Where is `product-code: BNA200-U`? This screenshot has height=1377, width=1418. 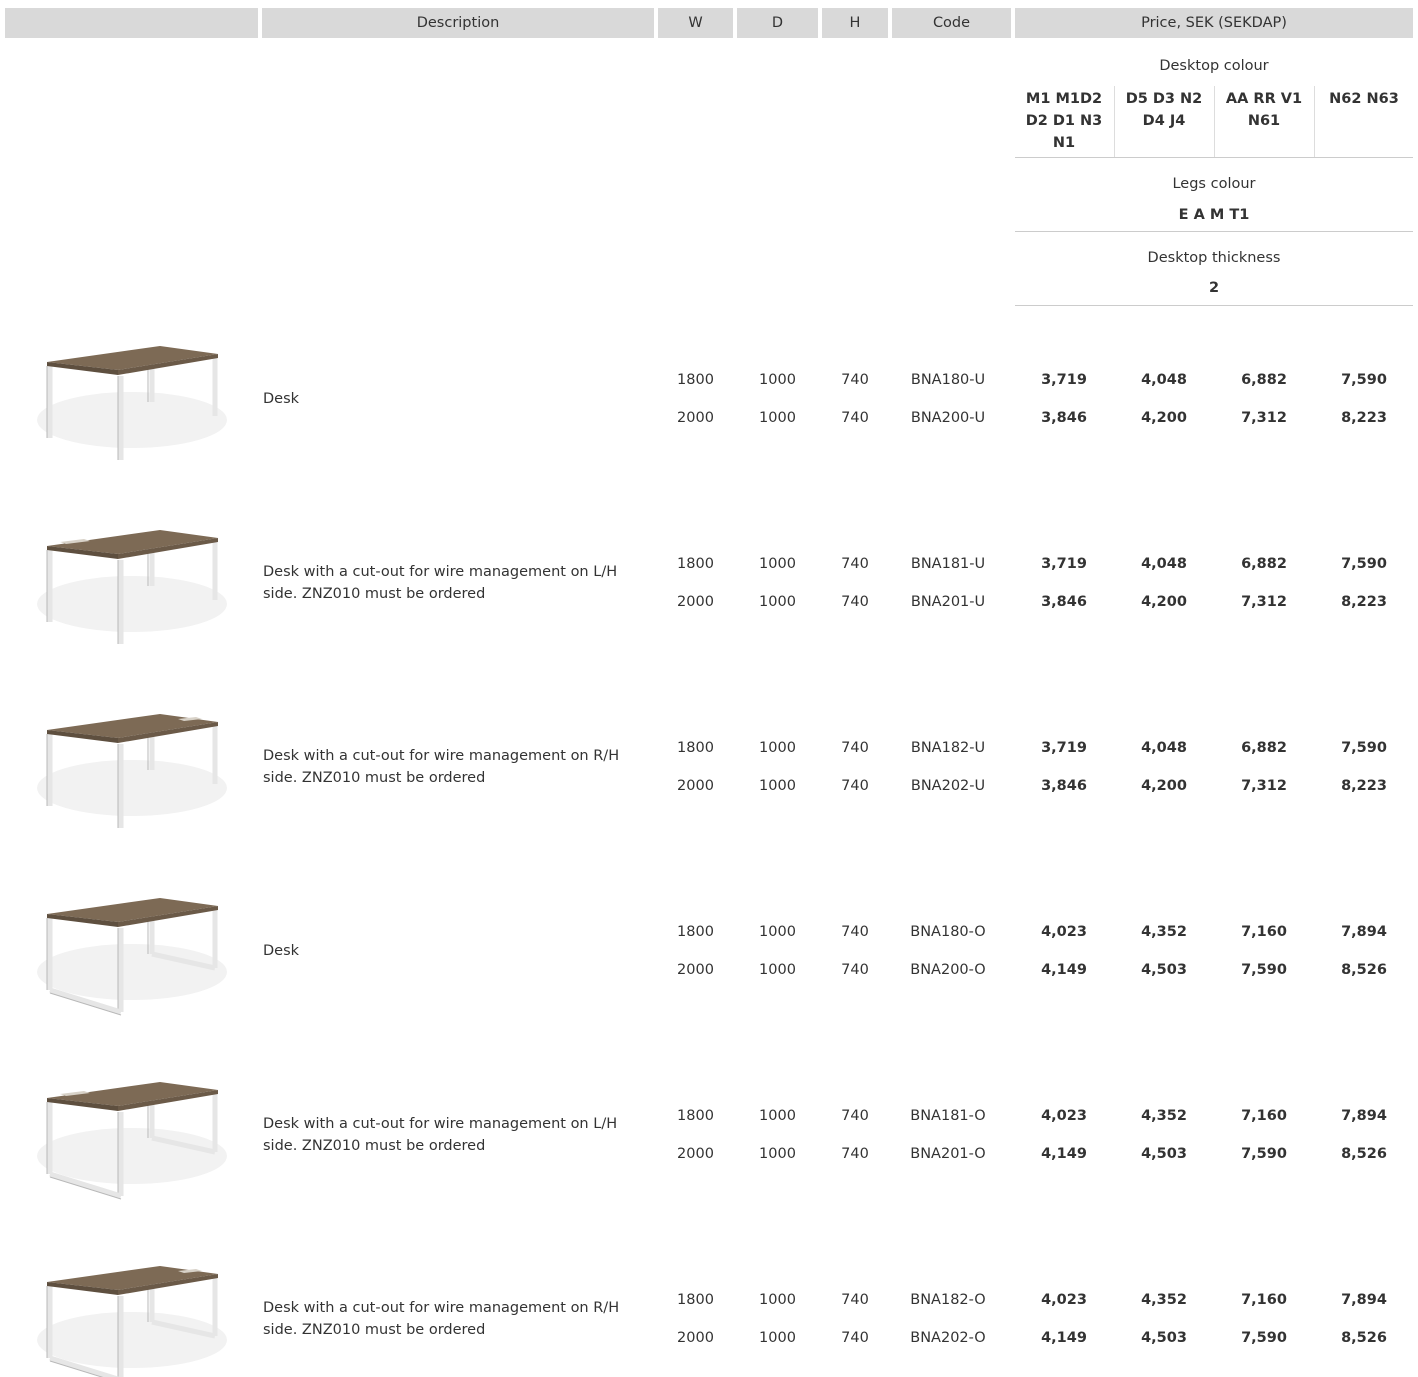
product-code: BNA200-U is located at coordinates (948, 418).